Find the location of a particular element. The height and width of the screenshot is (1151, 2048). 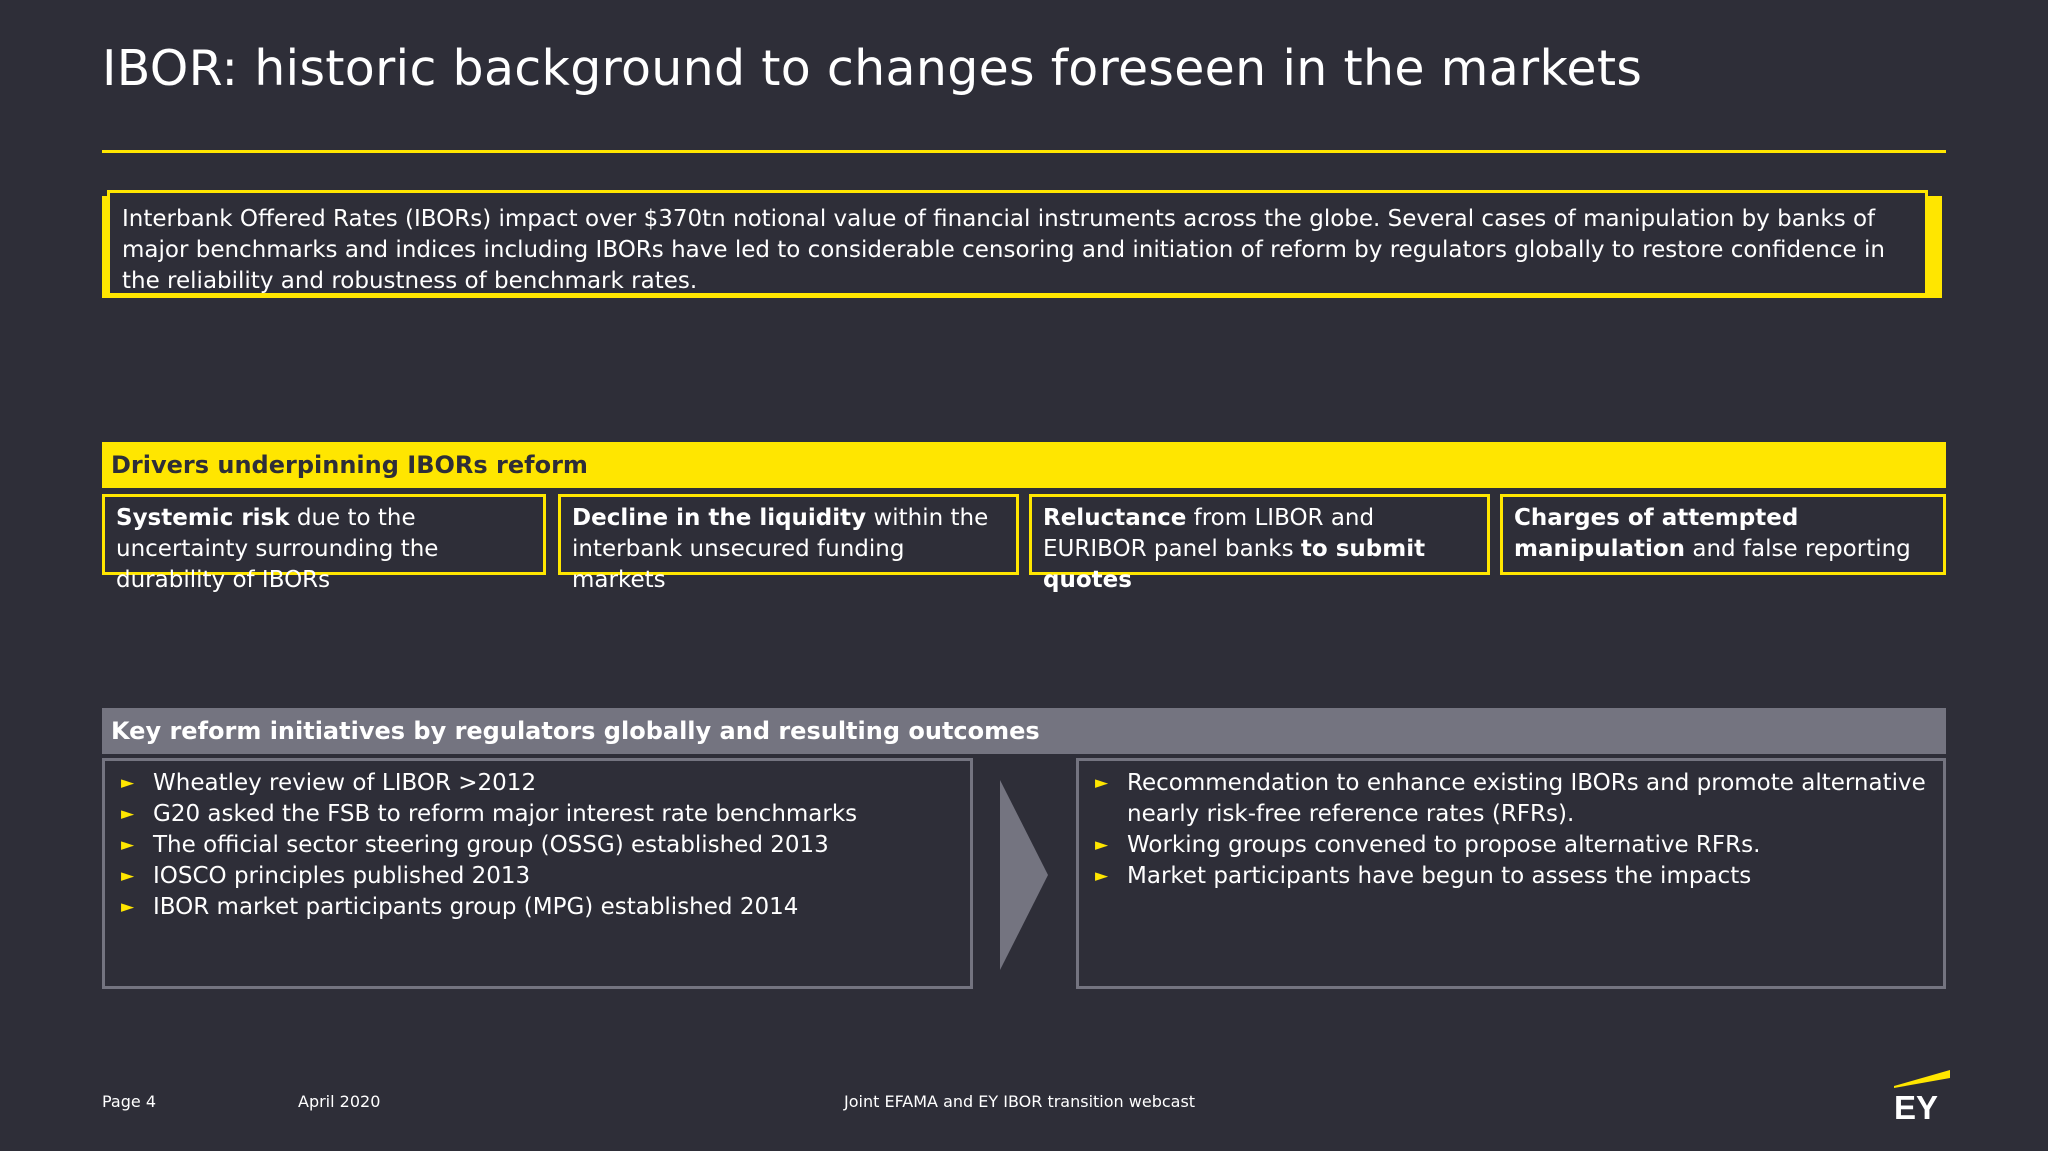

logo-text: EY is located at coordinates (1916, 1105).